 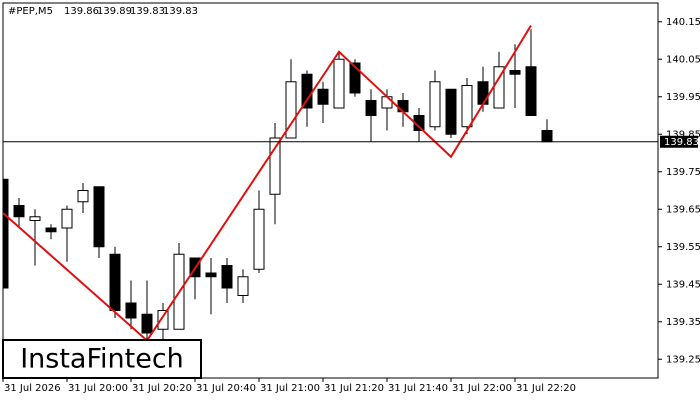 What do you see at coordinates (290, 388) in the screenshot?
I see `x-tick-label: 31 Jul 21:00` at bounding box center [290, 388].